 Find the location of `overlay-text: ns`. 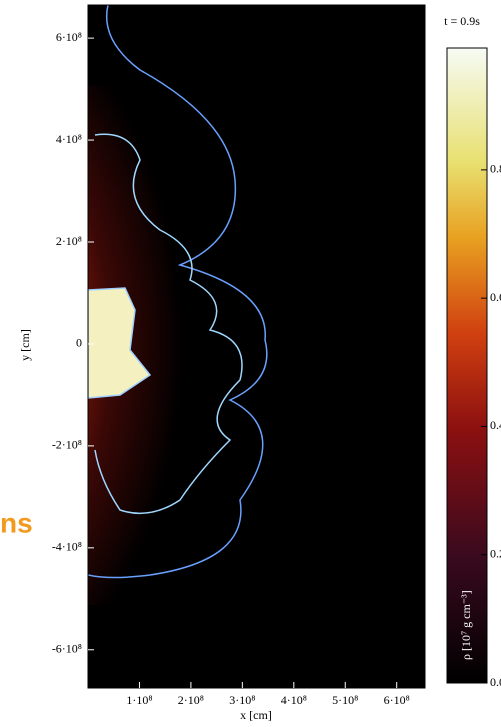

overlay-text: ns is located at coordinates (16, 522).